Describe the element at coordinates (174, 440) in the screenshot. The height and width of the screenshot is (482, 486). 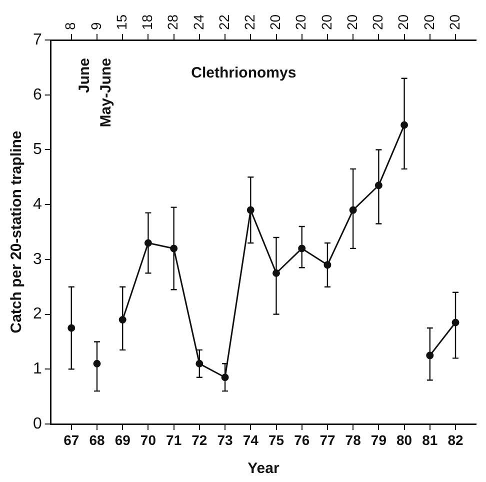
I see `x-tick-label: 71` at that location.